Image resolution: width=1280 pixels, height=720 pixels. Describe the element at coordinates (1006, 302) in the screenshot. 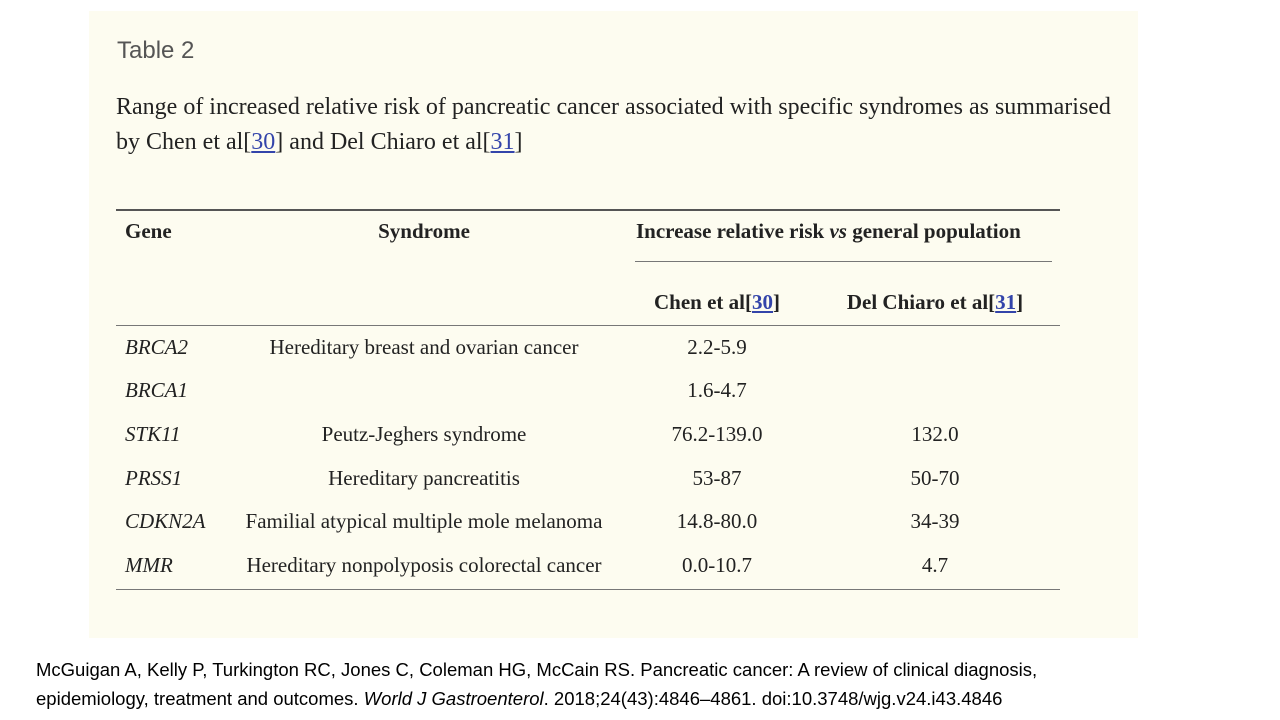

I see `header-delchiaro-ref-link: 31` at that location.